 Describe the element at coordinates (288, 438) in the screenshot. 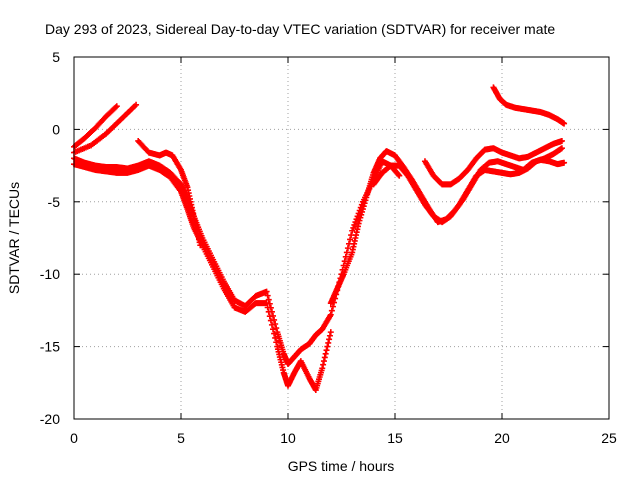

I see `x-tick-label: 10` at that location.